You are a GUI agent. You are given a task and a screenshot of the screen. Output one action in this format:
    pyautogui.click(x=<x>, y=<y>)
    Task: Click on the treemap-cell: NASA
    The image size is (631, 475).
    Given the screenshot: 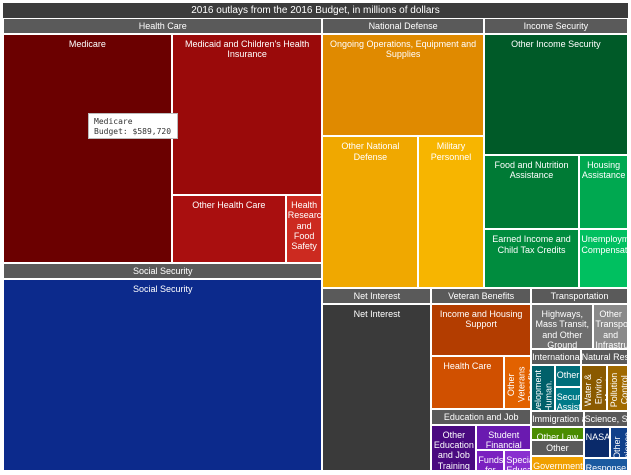 What is the action you would take?
    pyautogui.click(x=596, y=442)
    